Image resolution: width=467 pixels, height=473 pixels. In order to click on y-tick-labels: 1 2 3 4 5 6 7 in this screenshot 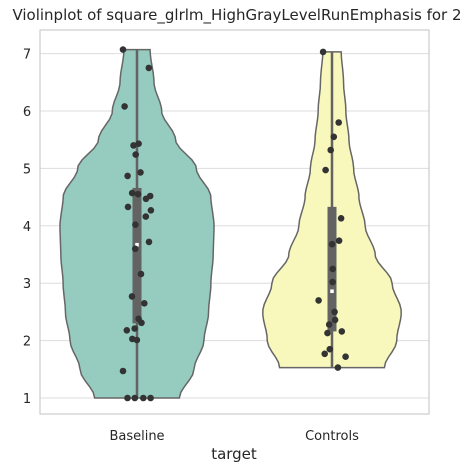, I will do `click(27, 227)`.